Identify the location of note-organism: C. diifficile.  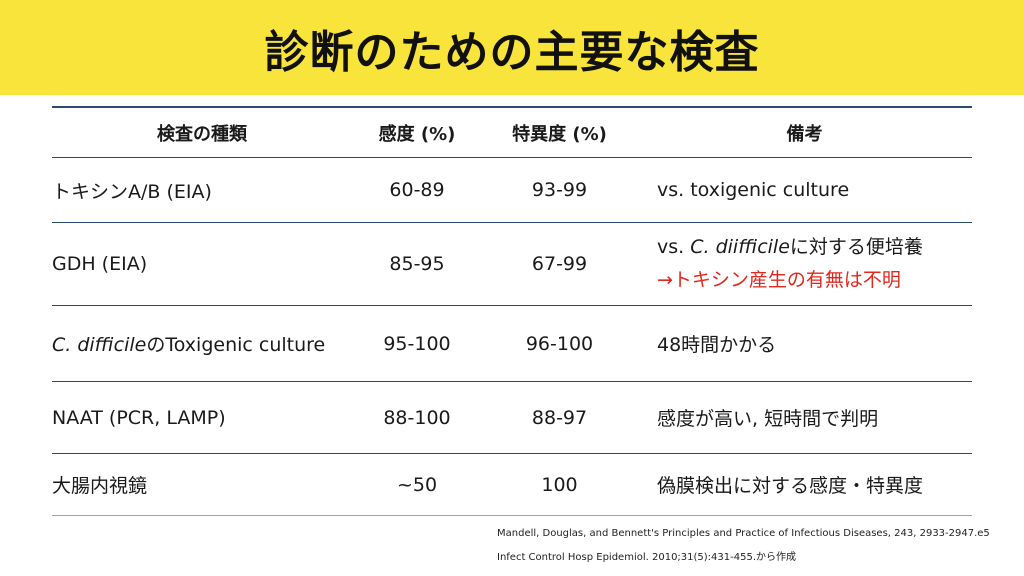
(740, 247).